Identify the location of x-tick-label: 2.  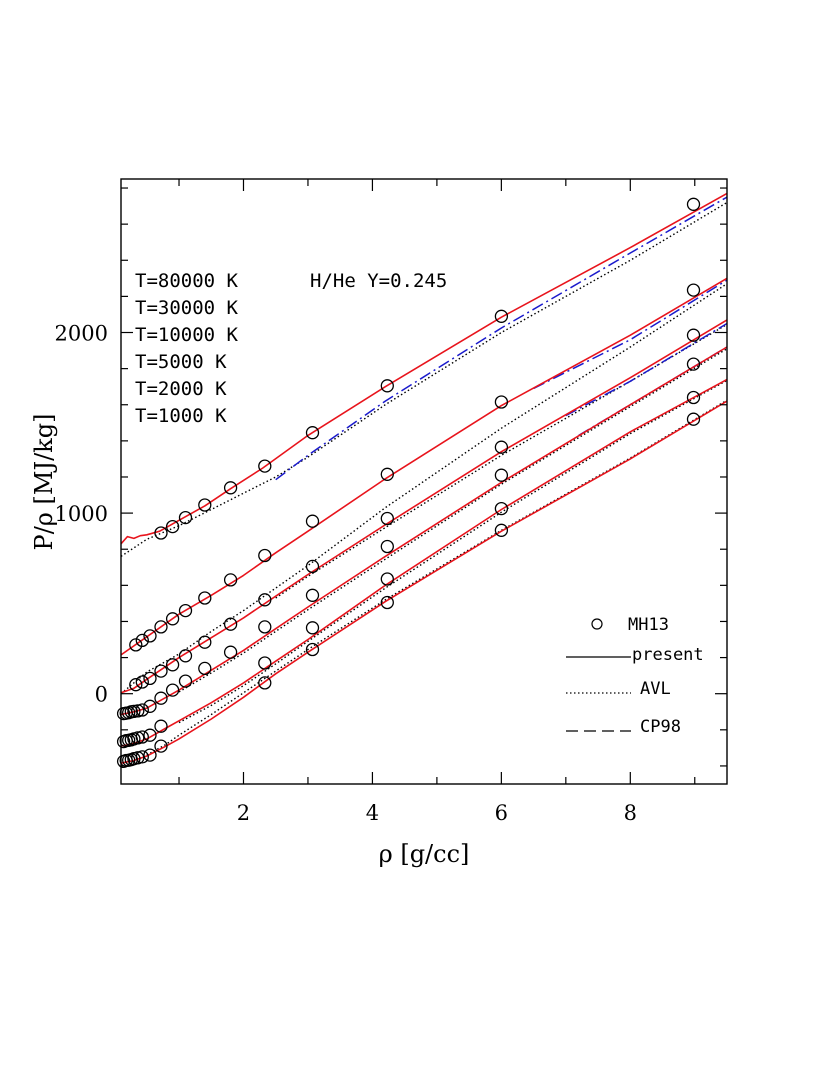
(243, 813).